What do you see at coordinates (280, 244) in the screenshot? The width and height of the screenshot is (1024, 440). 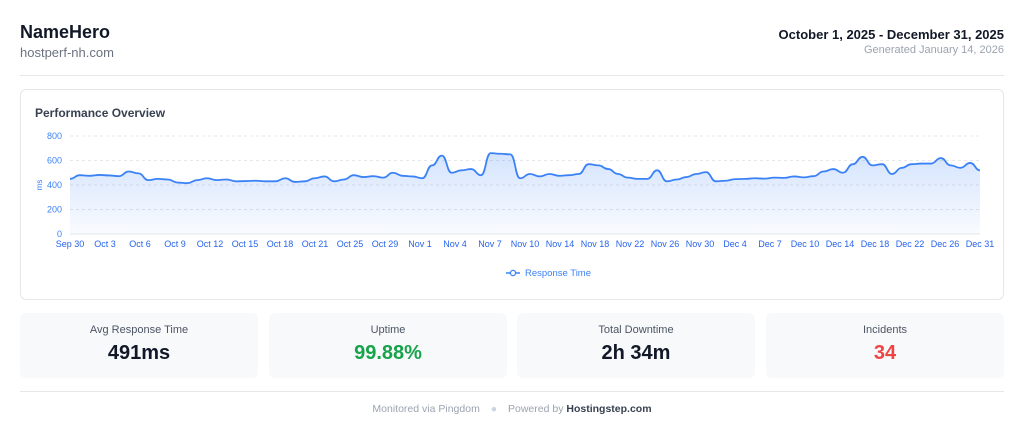 I see `x-tick-label: Oct 18` at bounding box center [280, 244].